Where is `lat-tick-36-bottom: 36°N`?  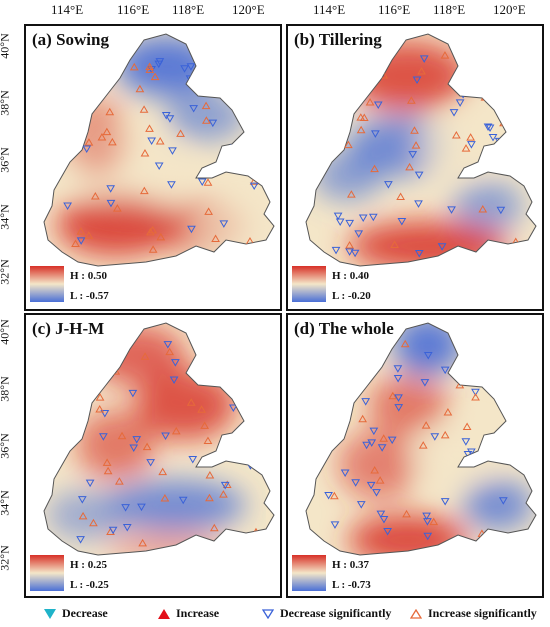
lat-tick-36-bottom: 36°N is located at coordinates (6, 446).